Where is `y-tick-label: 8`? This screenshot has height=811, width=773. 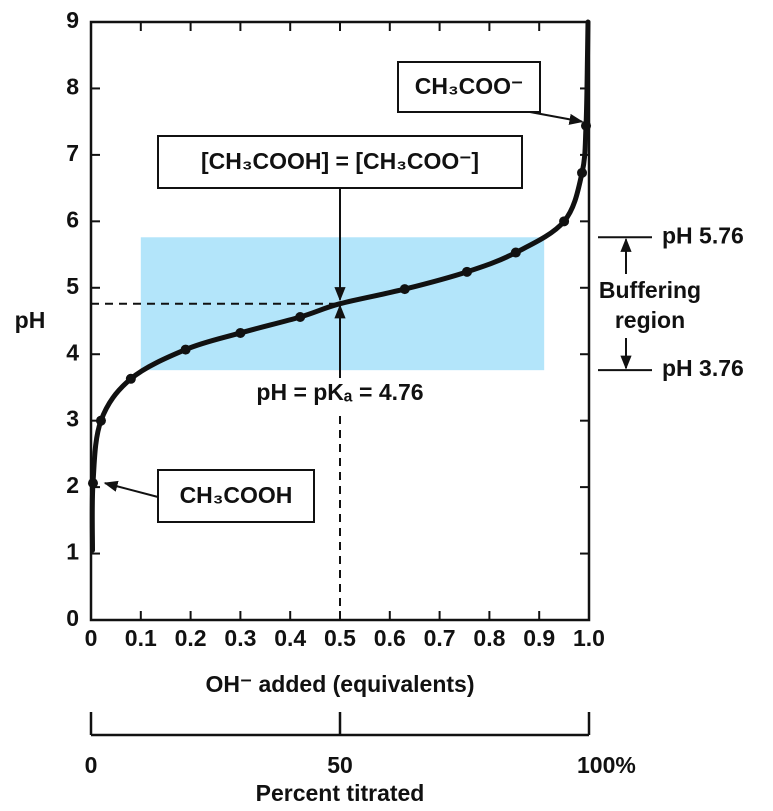 y-tick-label: 8 is located at coordinates (72, 87).